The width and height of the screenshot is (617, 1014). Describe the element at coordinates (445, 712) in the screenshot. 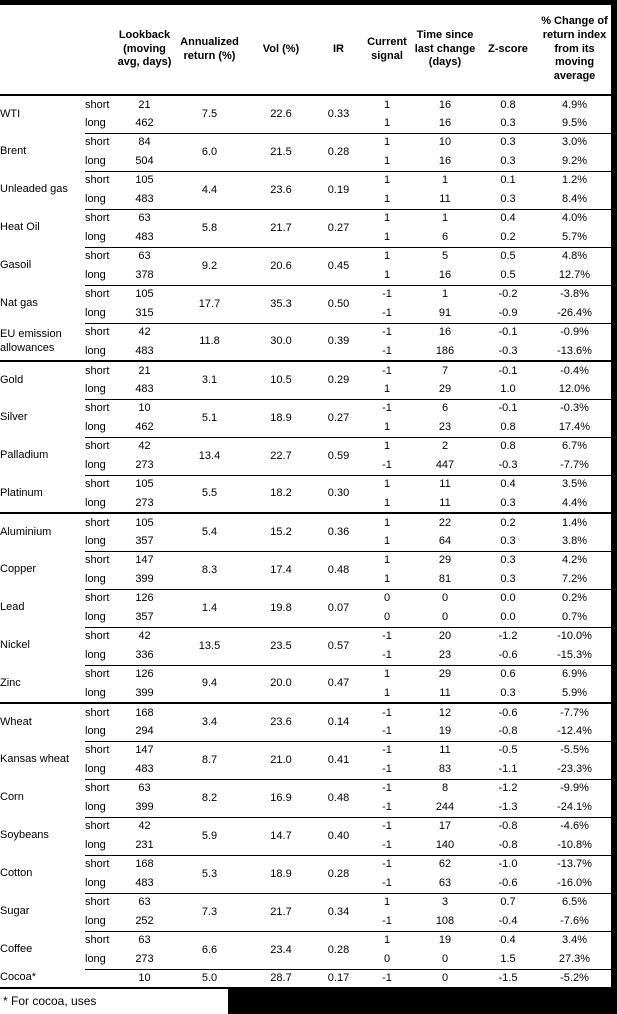

I see `time-since-cell: 12` at that location.